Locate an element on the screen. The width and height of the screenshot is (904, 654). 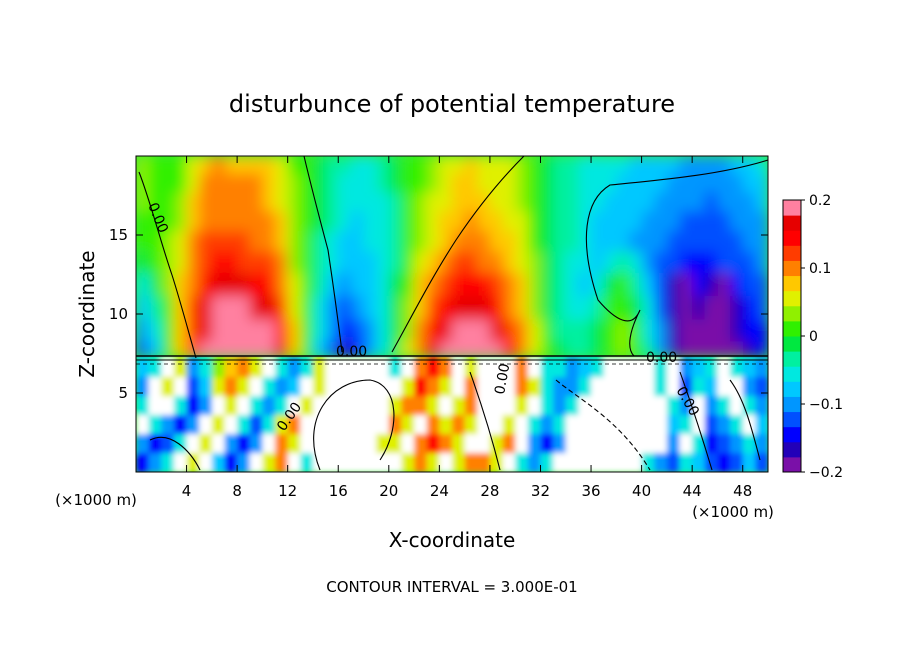
colorbar-tick-label: 0 is located at coordinates (813, 337).